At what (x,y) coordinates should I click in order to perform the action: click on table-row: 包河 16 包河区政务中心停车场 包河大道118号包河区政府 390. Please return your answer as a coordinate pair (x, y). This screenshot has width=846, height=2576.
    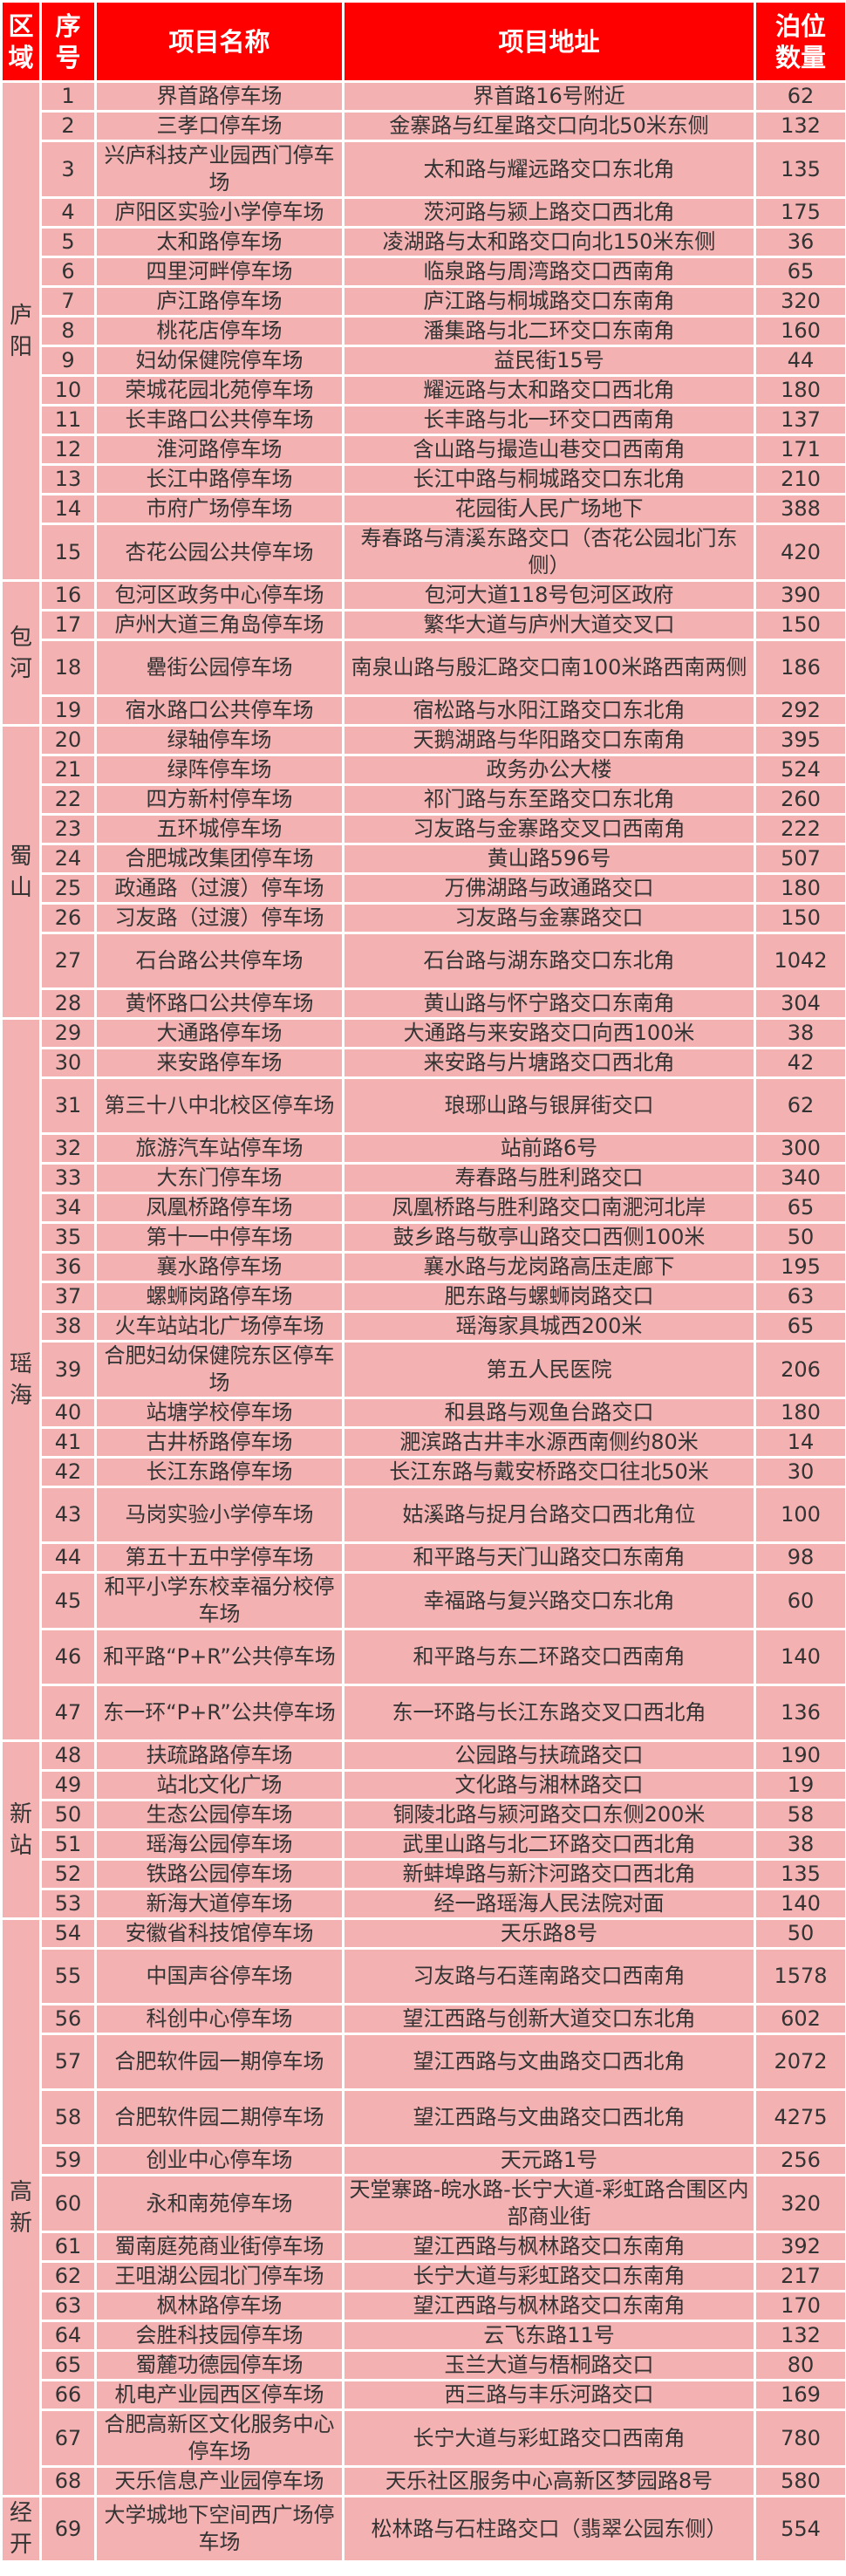
    Looking at the image, I should click on (423, 653).